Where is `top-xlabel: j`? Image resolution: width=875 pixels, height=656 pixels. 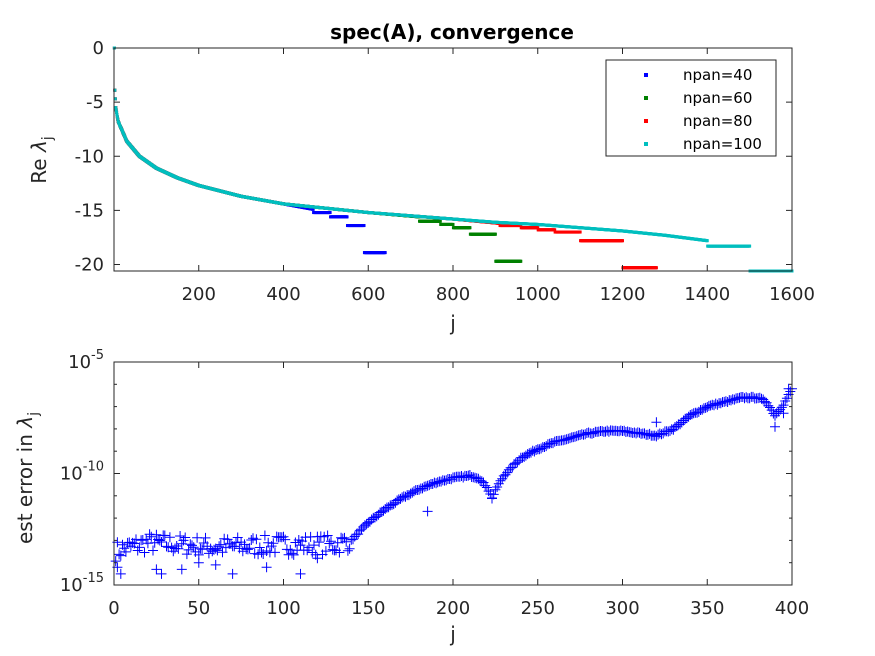 top-xlabel: j is located at coordinates (452, 323).